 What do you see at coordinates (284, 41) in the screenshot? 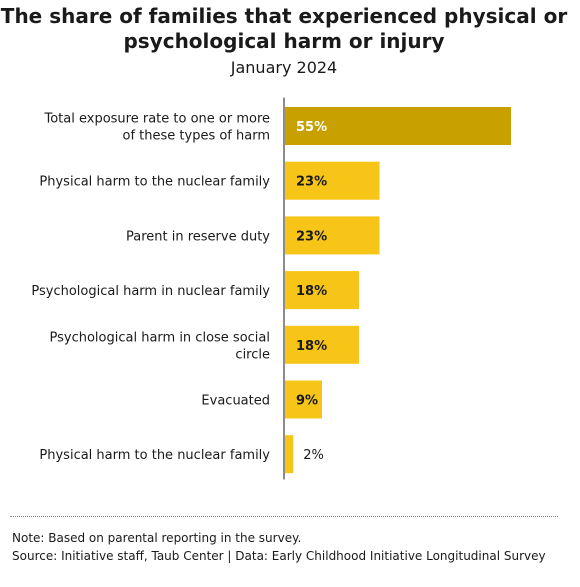
I see `chart-title-line-2: psychological harm or injury` at bounding box center [284, 41].